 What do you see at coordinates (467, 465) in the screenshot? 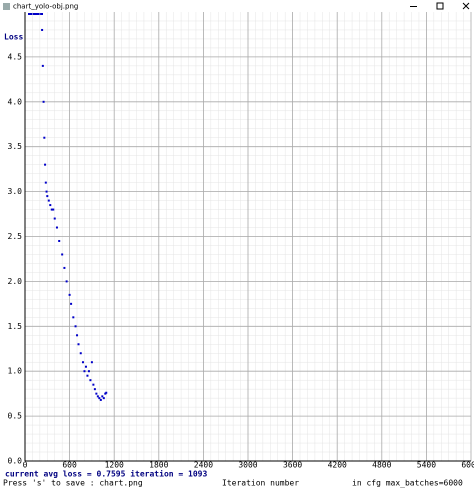
I see `x-tick-label: 6000` at bounding box center [467, 465].